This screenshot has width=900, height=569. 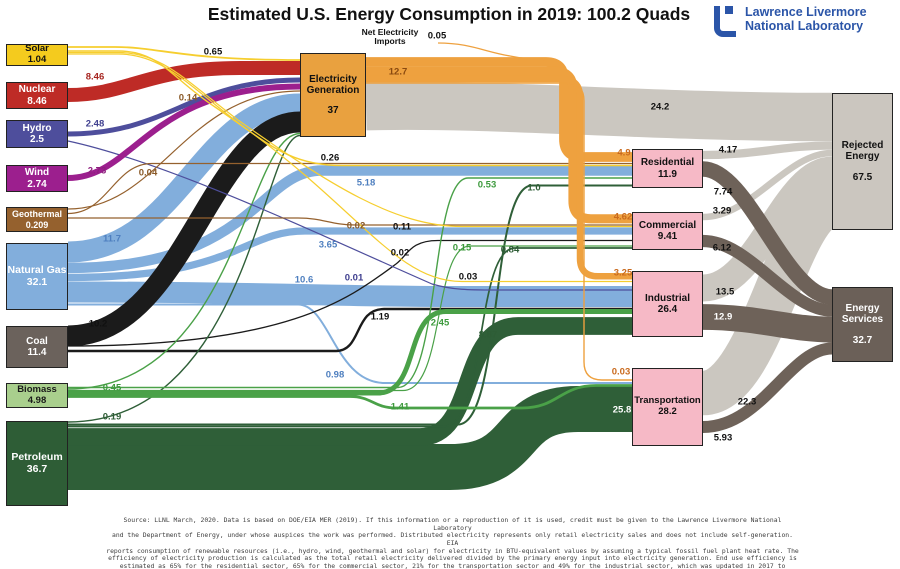 I want to click on flow-residential-to-services, so click(x=767, y=233).